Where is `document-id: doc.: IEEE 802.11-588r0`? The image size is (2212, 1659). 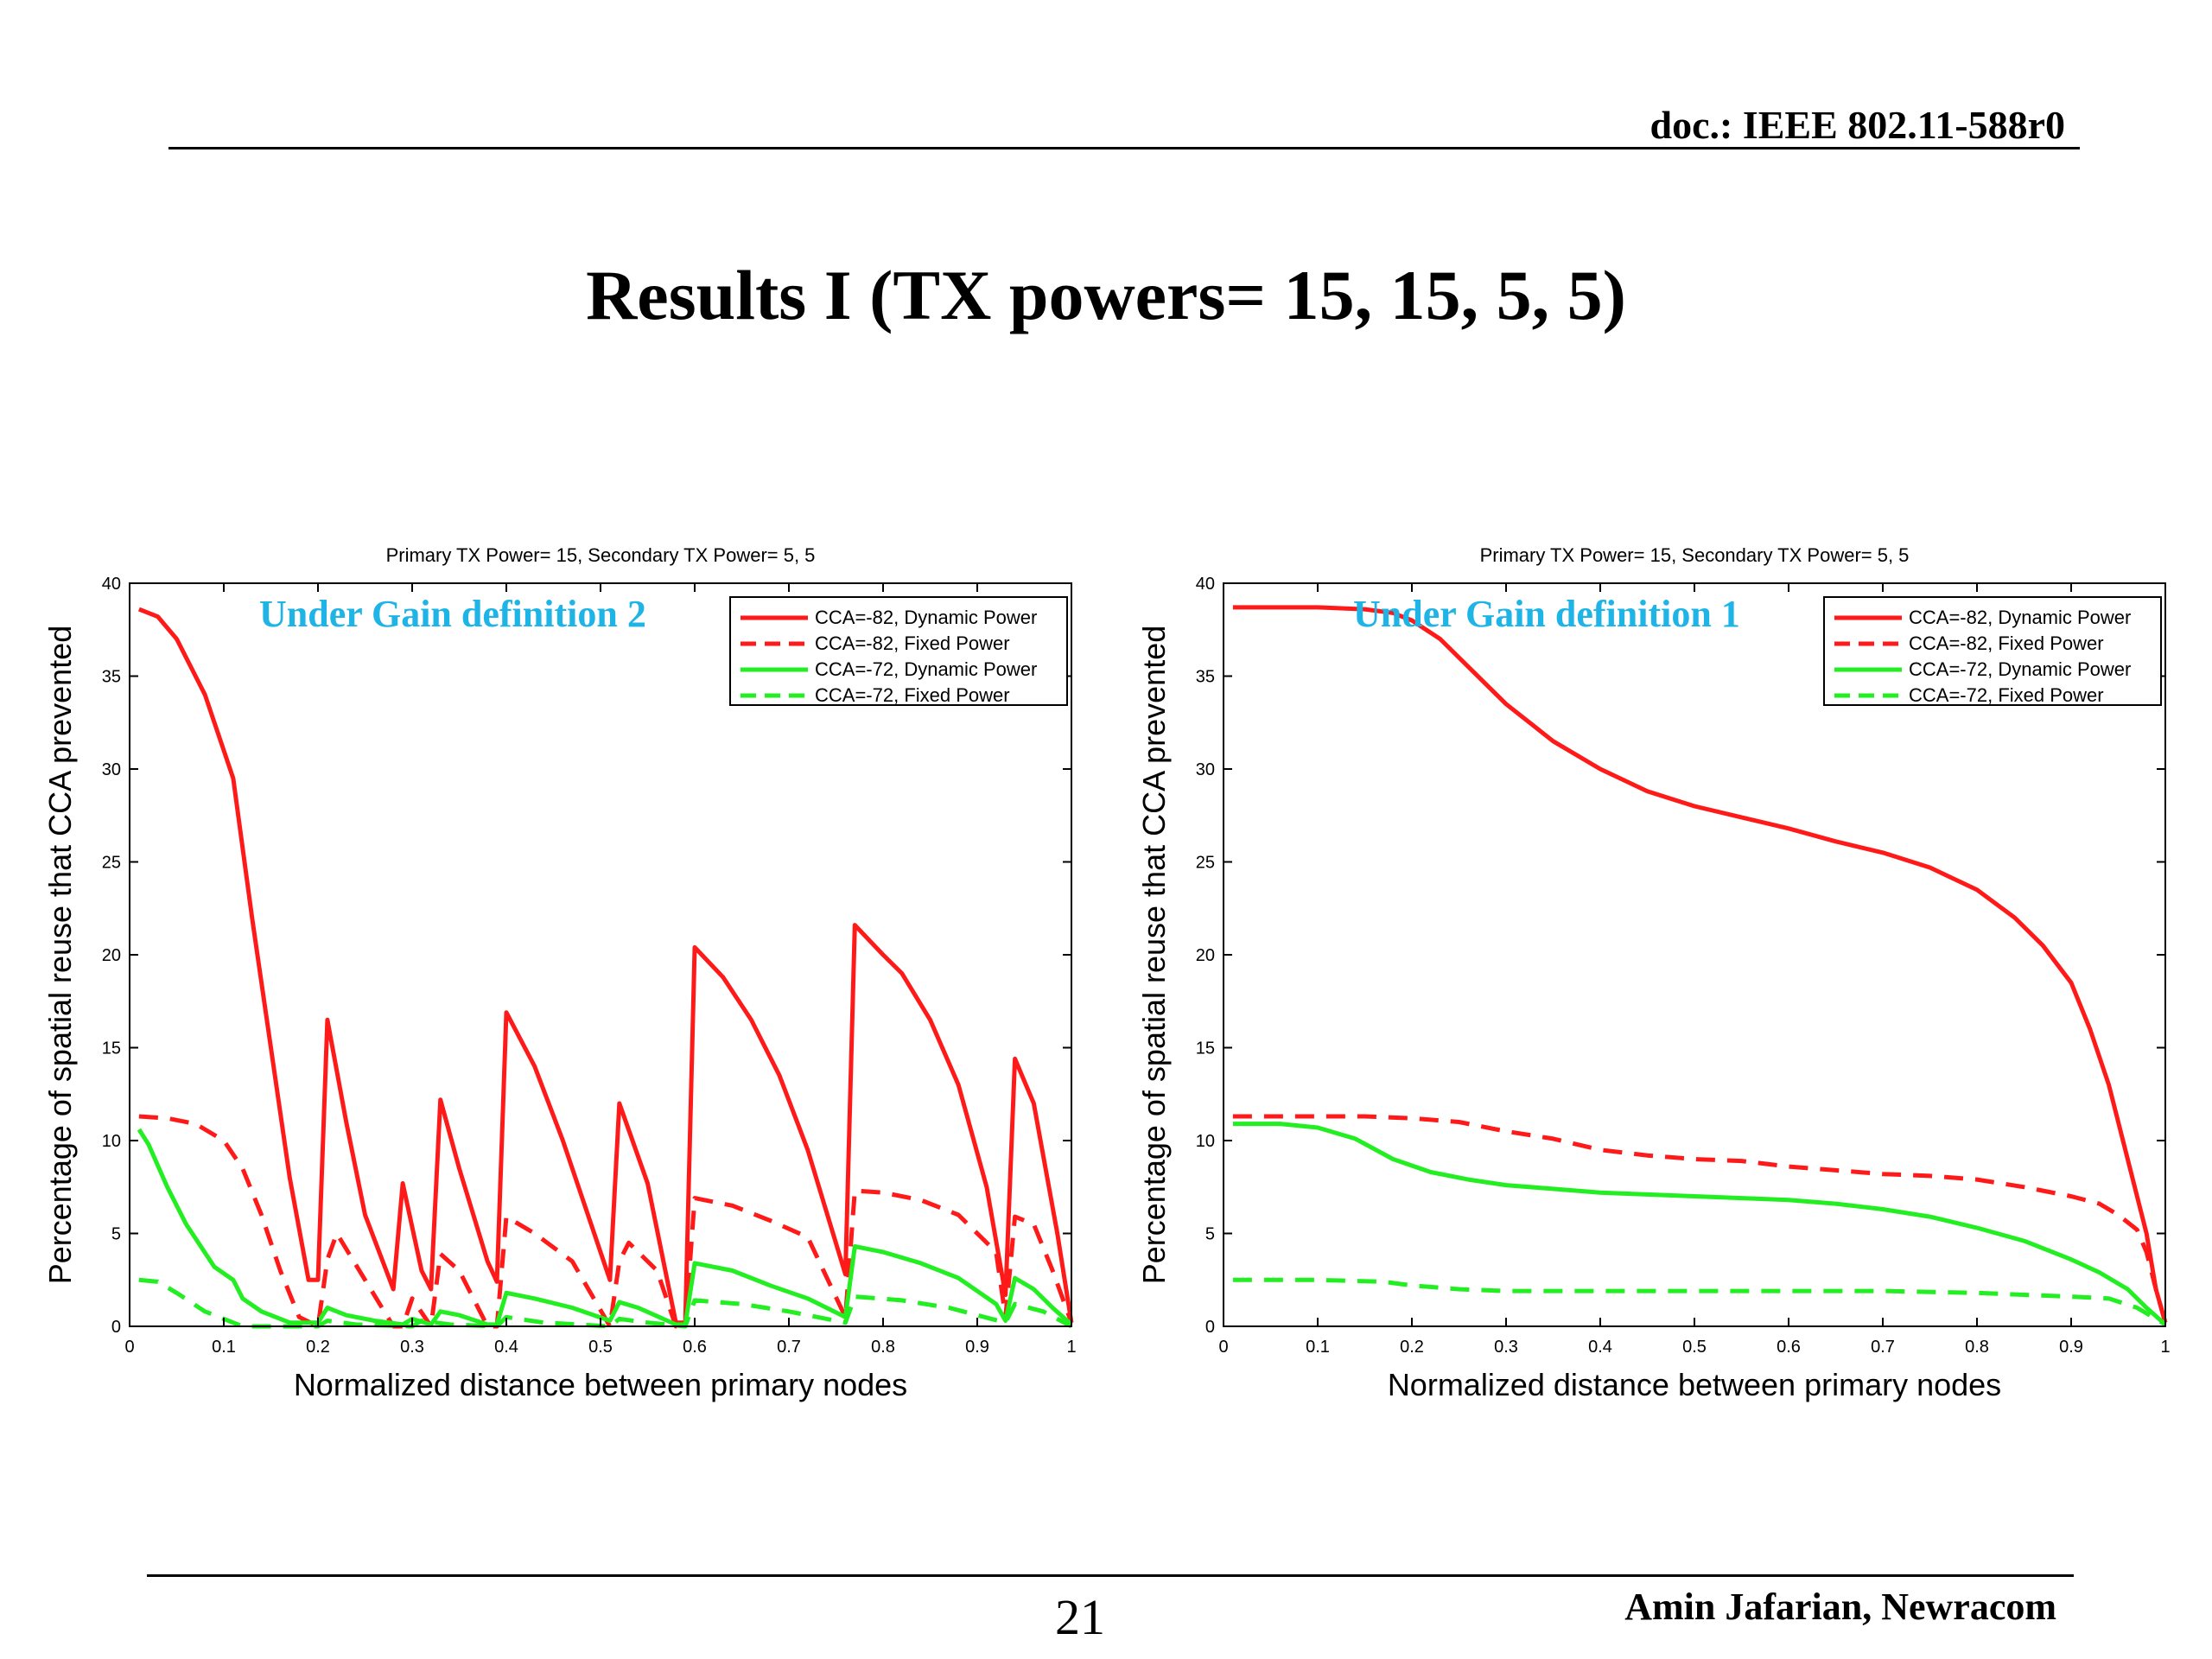
document-id: doc.: IEEE 802.11-588r0 is located at coordinates (1857, 125).